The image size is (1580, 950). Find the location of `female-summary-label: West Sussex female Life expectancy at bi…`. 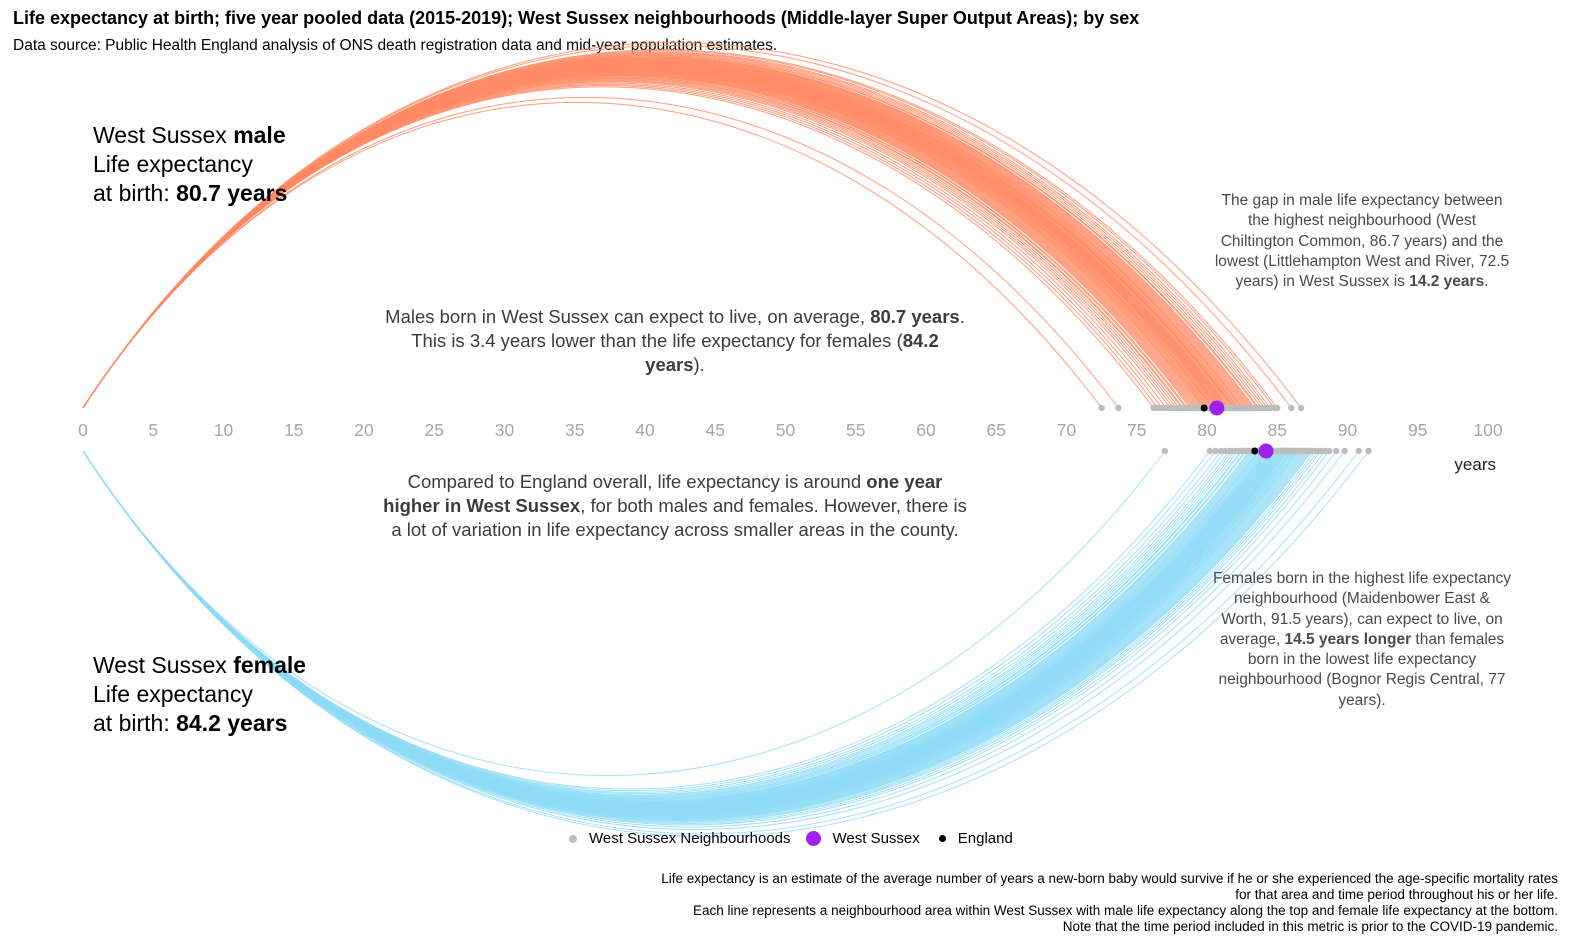

female-summary-label: West Sussex female Life expectancy at bi… is located at coordinates (199, 694).